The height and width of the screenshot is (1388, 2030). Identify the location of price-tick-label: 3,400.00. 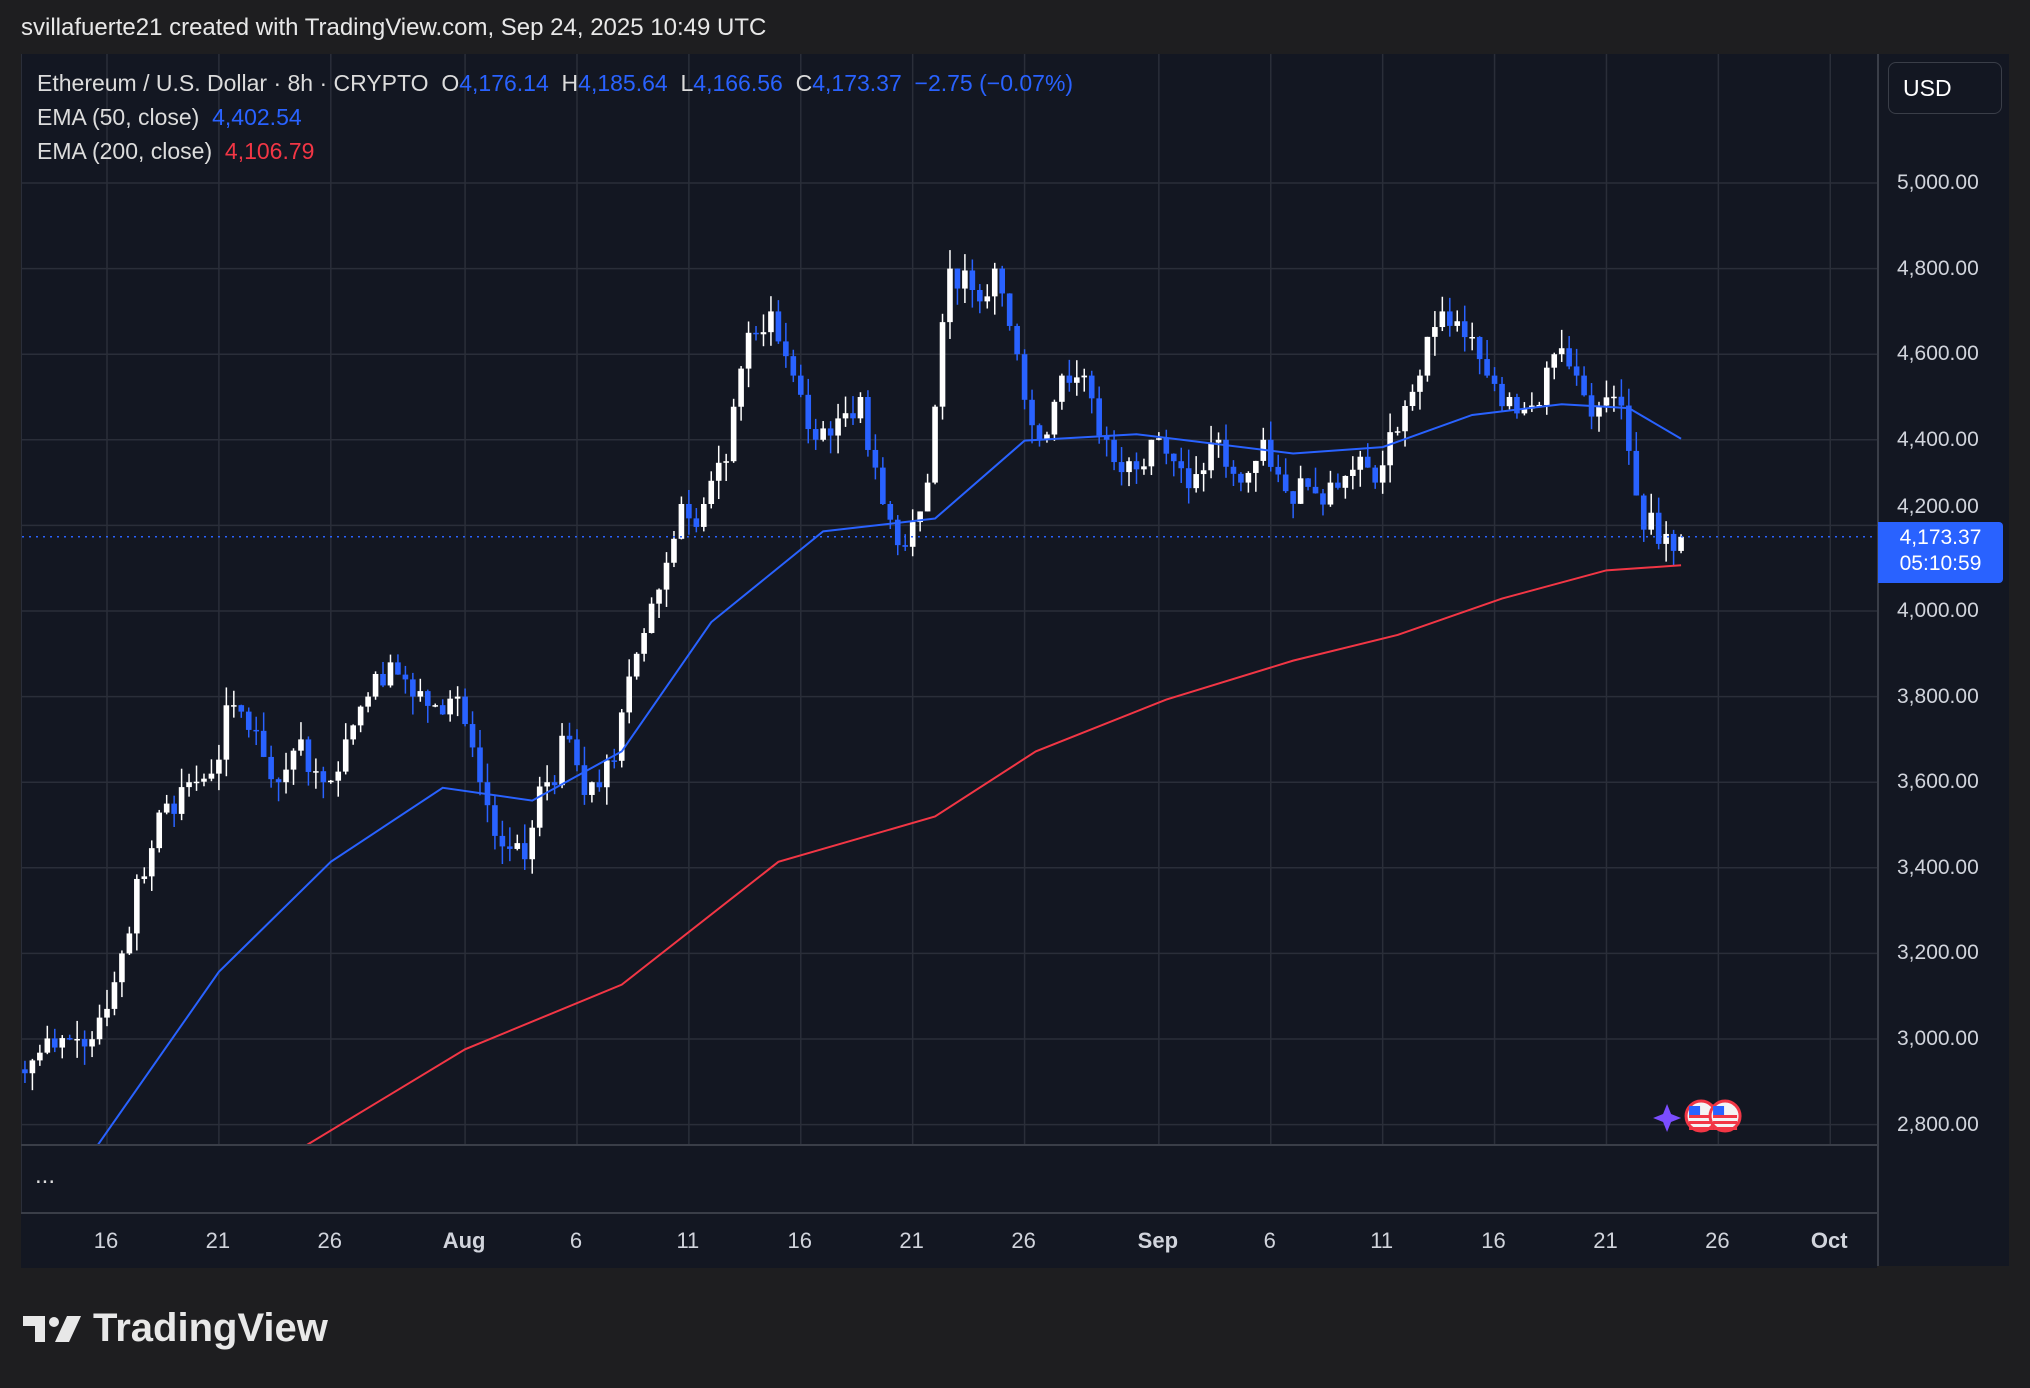
(1938, 867).